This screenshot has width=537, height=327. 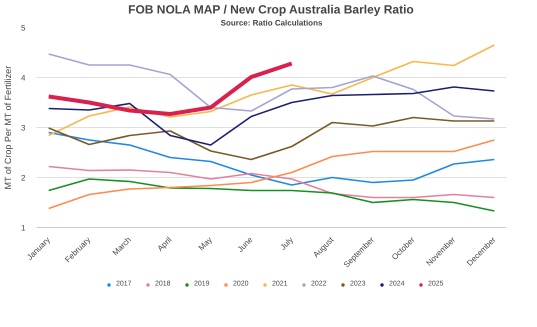 I want to click on y-tick-label: 4, so click(x=23, y=78).